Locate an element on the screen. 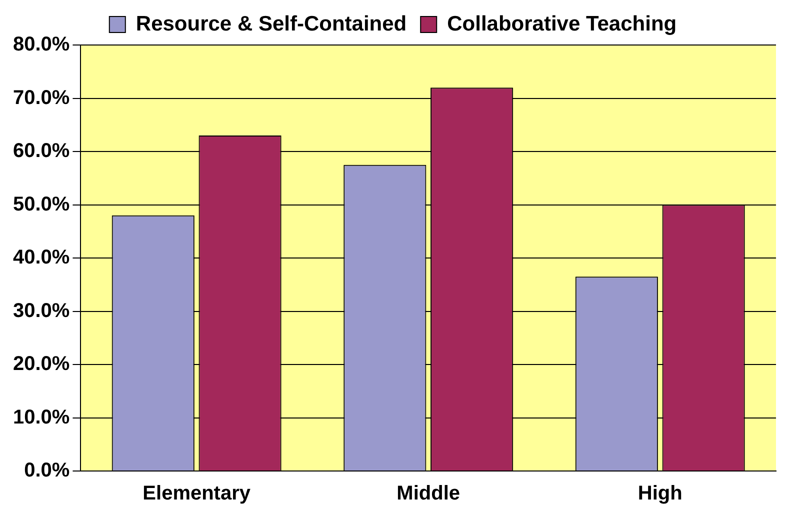 The height and width of the screenshot is (514, 796). x-tick-label: High is located at coordinates (660, 493).